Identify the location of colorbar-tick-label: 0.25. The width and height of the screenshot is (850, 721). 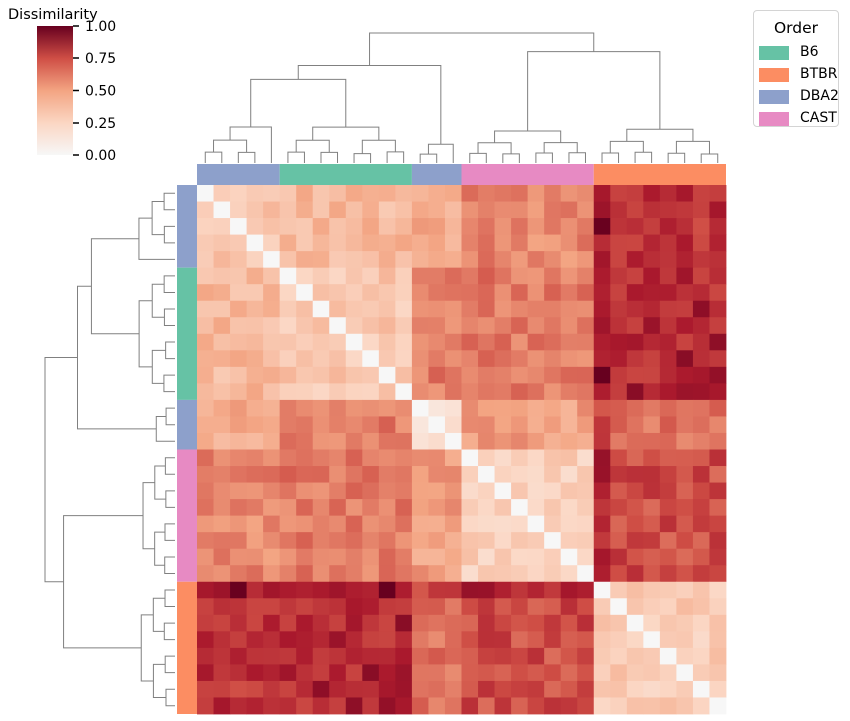
(100, 124).